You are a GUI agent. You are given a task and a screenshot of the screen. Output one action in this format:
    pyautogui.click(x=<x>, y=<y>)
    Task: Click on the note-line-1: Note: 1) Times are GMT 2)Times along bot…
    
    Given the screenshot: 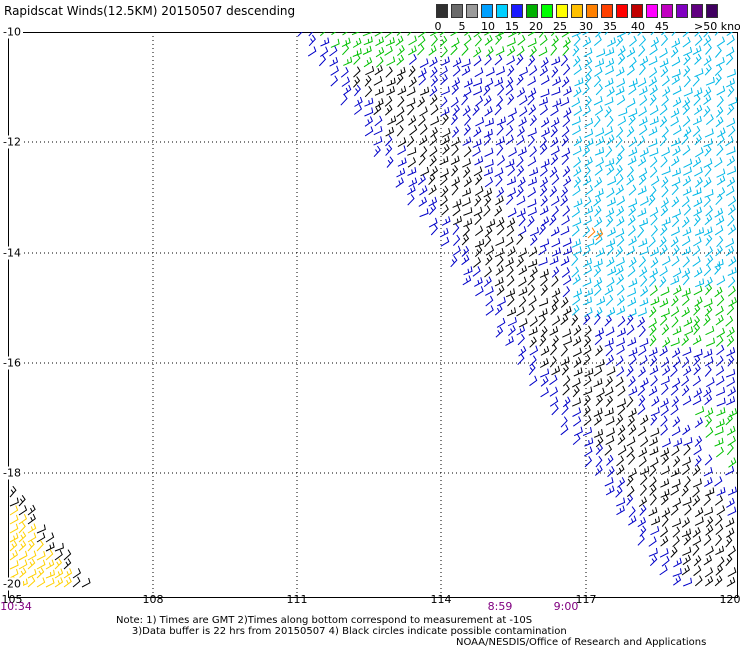 What is the action you would take?
    pyautogui.click(x=324, y=620)
    